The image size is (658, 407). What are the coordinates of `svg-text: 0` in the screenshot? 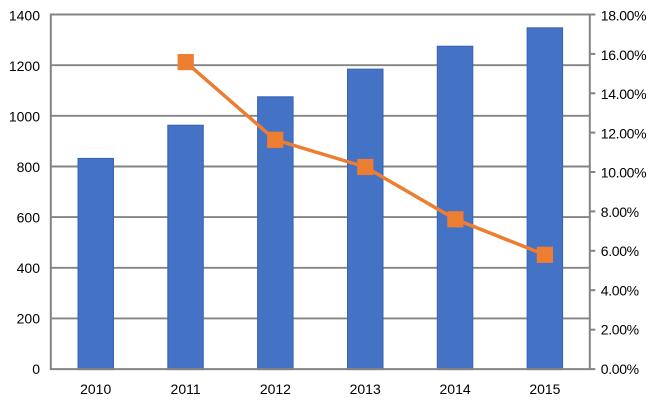 It's located at (36, 369).